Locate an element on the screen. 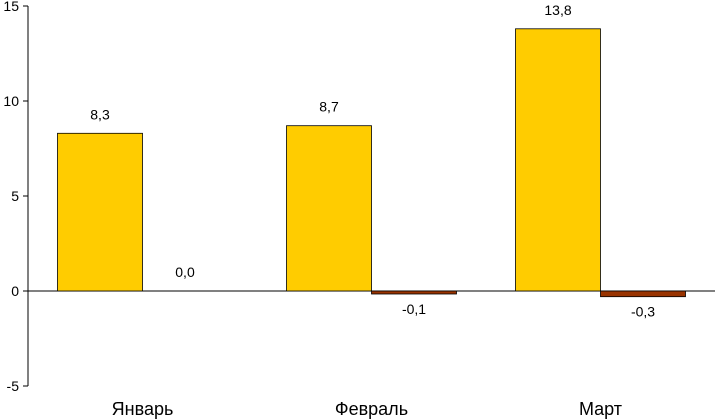 The height and width of the screenshot is (419, 721). data-label: -0,1 is located at coordinates (414, 309).